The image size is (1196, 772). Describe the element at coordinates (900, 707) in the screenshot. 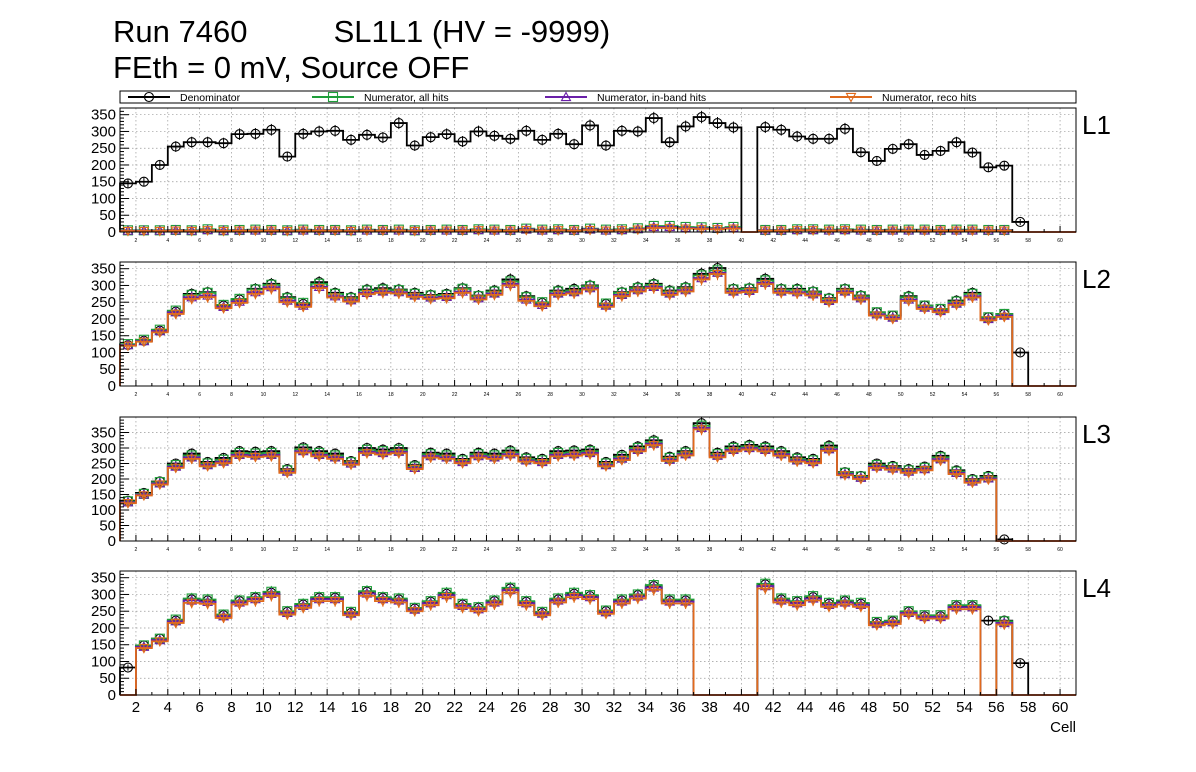

I see `x-tick-label: 50` at that location.